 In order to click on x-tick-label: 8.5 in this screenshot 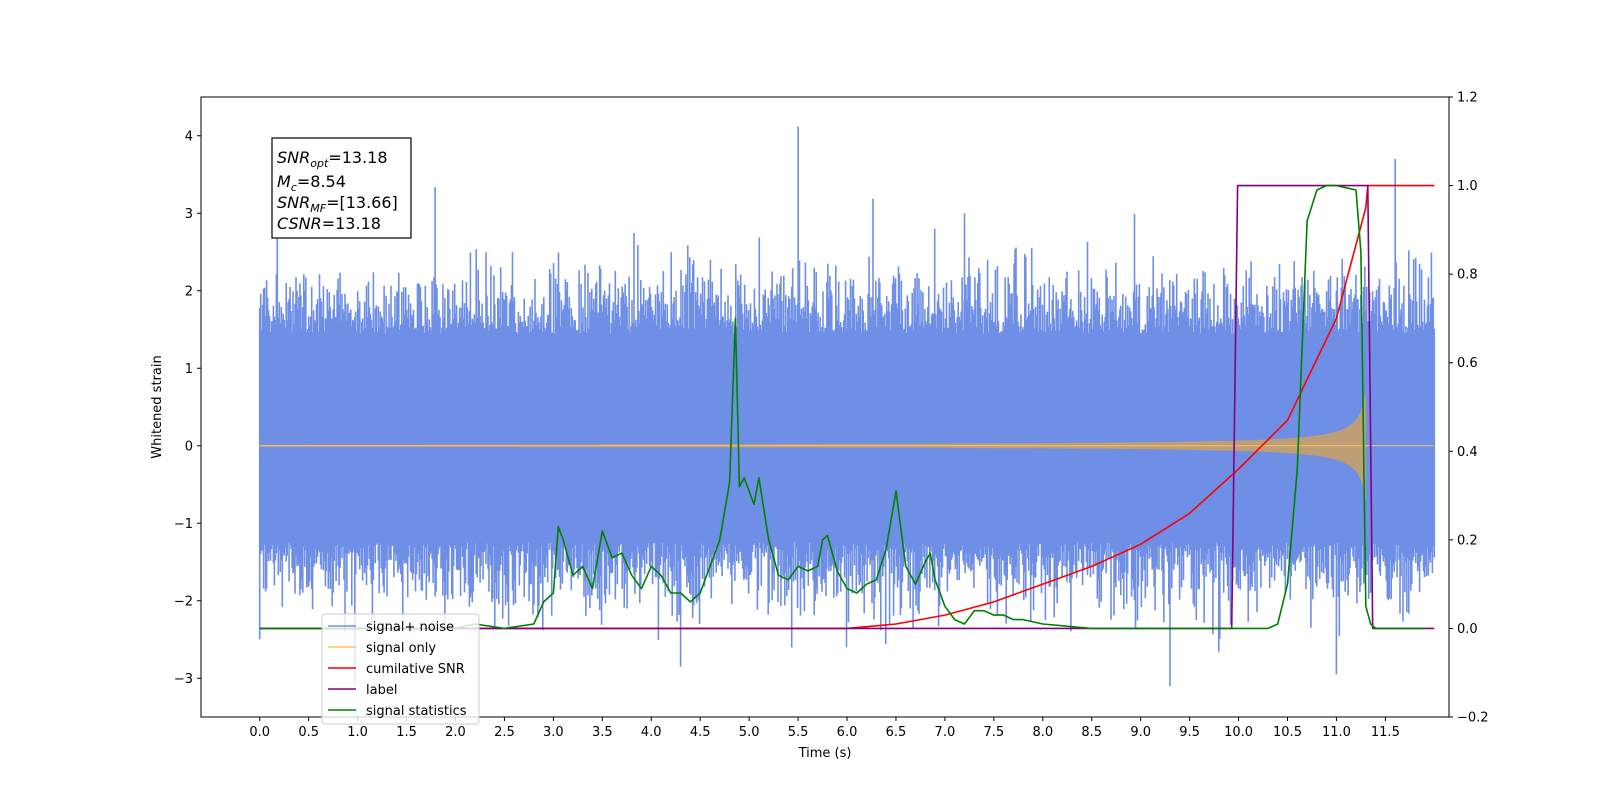, I will do `click(1091, 732)`.